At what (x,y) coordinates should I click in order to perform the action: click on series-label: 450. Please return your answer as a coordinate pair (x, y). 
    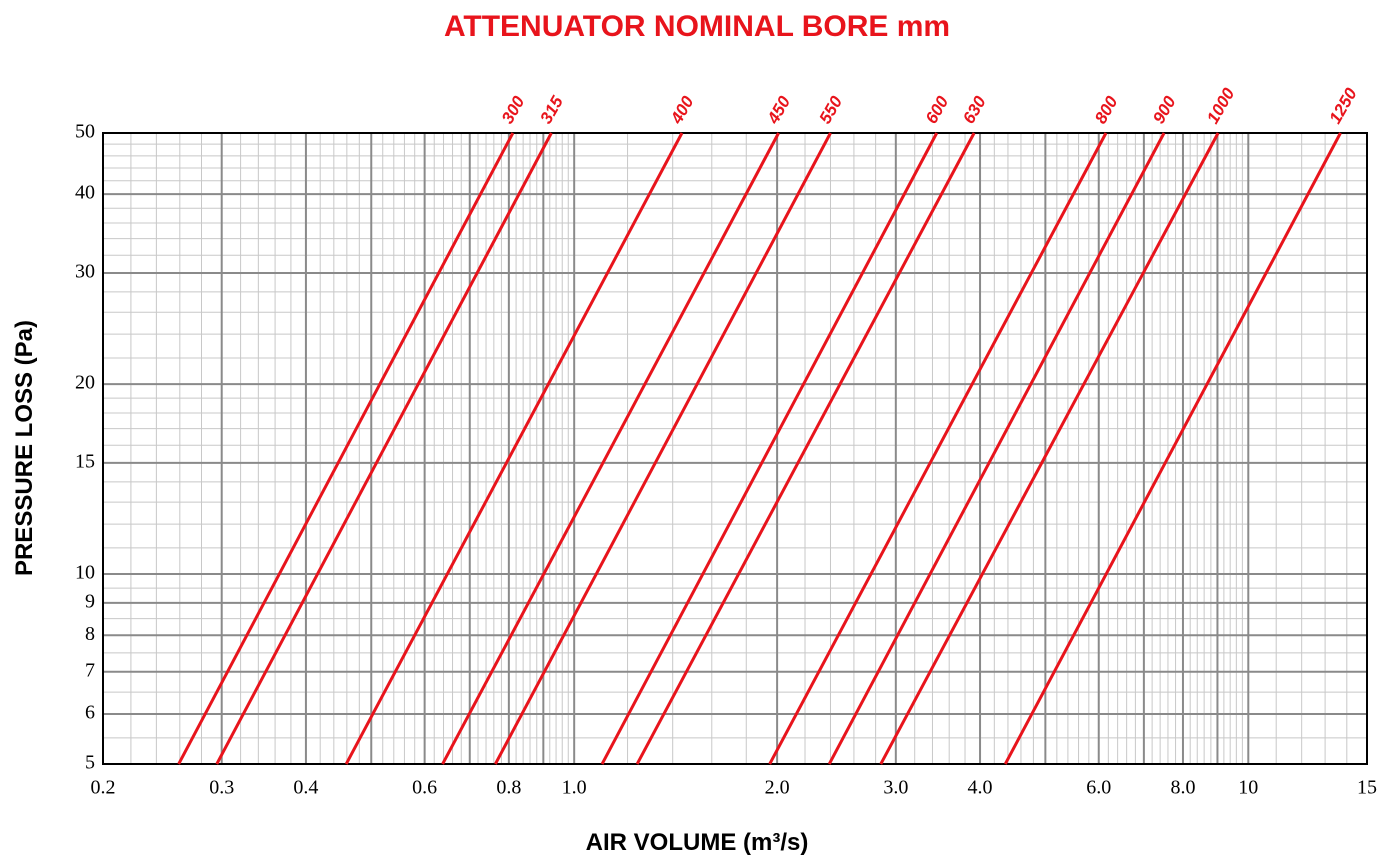
    Looking at the image, I should click on (778, 109).